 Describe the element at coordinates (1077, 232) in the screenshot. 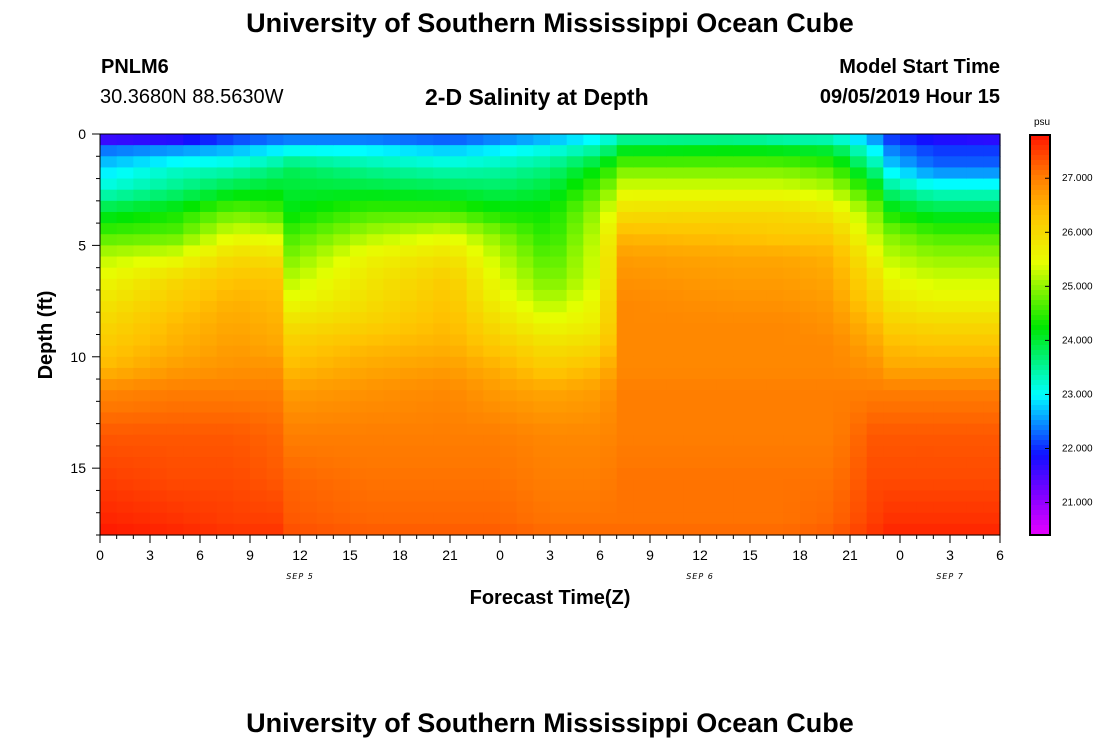

I see `colorbar-tick-label: 26.000` at that location.